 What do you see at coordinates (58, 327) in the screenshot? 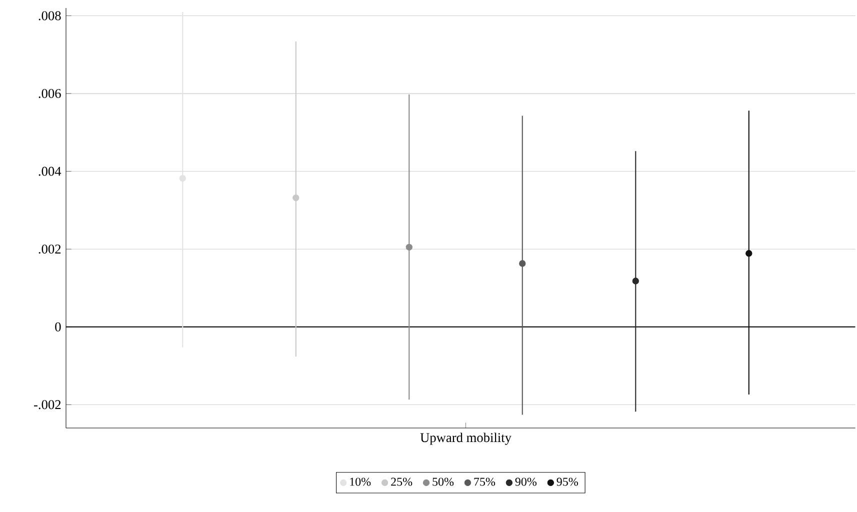
I see `y-tick-label: 0` at bounding box center [58, 327].